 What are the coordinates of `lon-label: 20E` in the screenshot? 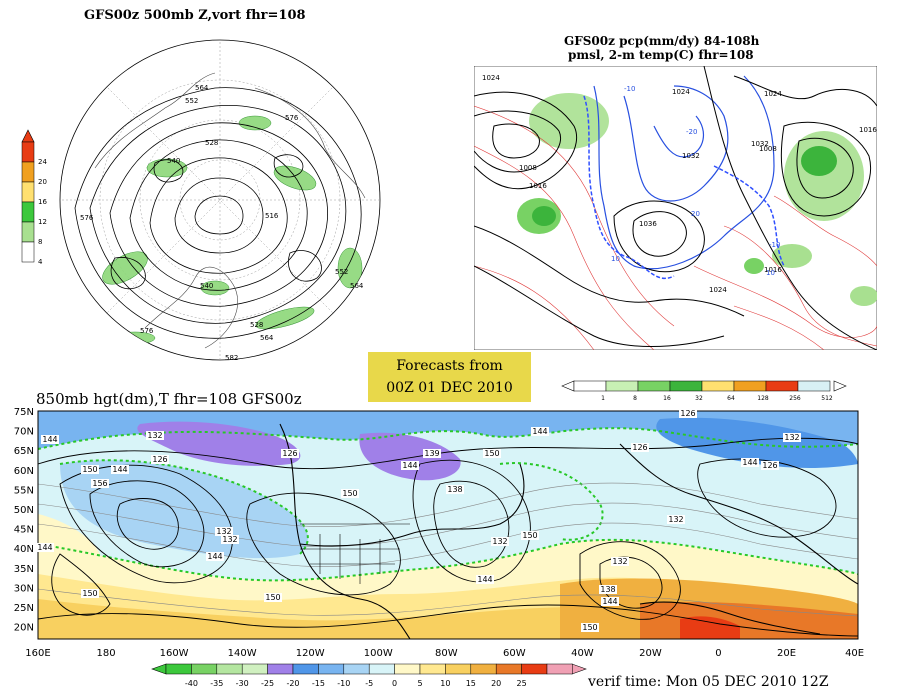 It's located at (786, 653).